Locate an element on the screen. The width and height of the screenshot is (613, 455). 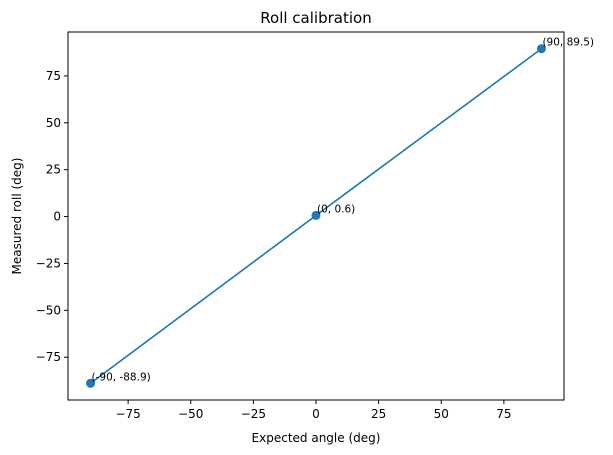
y-tick-label: 0 is located at coordinates (57, 217).